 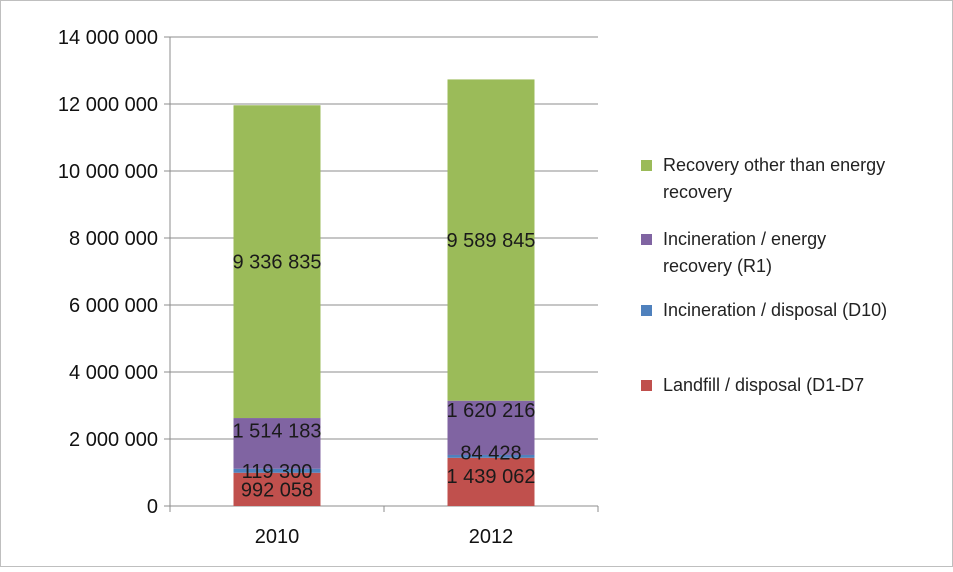 What do you see at coordinates (491, 537) in the screenshot?
I see `x-category-label: 2012` at bounding box center [491, 537].